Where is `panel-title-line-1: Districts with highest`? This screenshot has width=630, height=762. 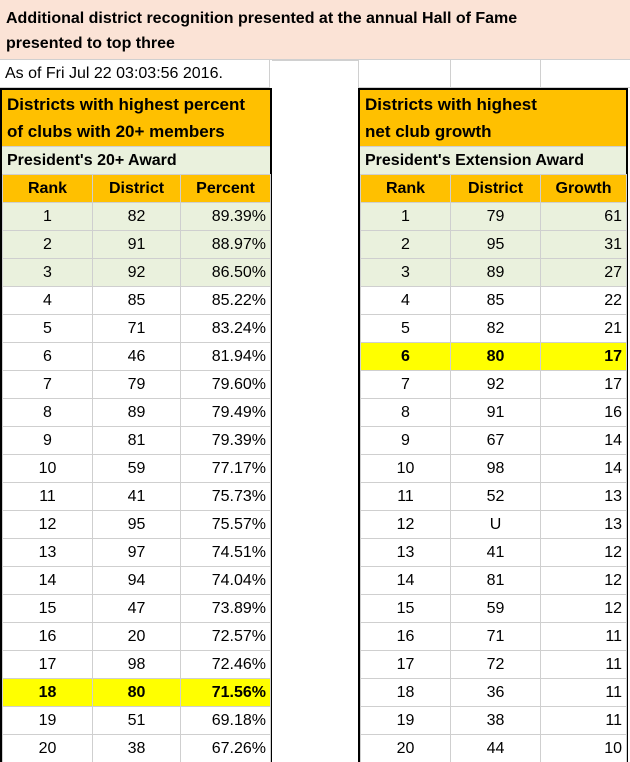
panel-title-line-1: Districts with highest is located at coordinates (451, 104).